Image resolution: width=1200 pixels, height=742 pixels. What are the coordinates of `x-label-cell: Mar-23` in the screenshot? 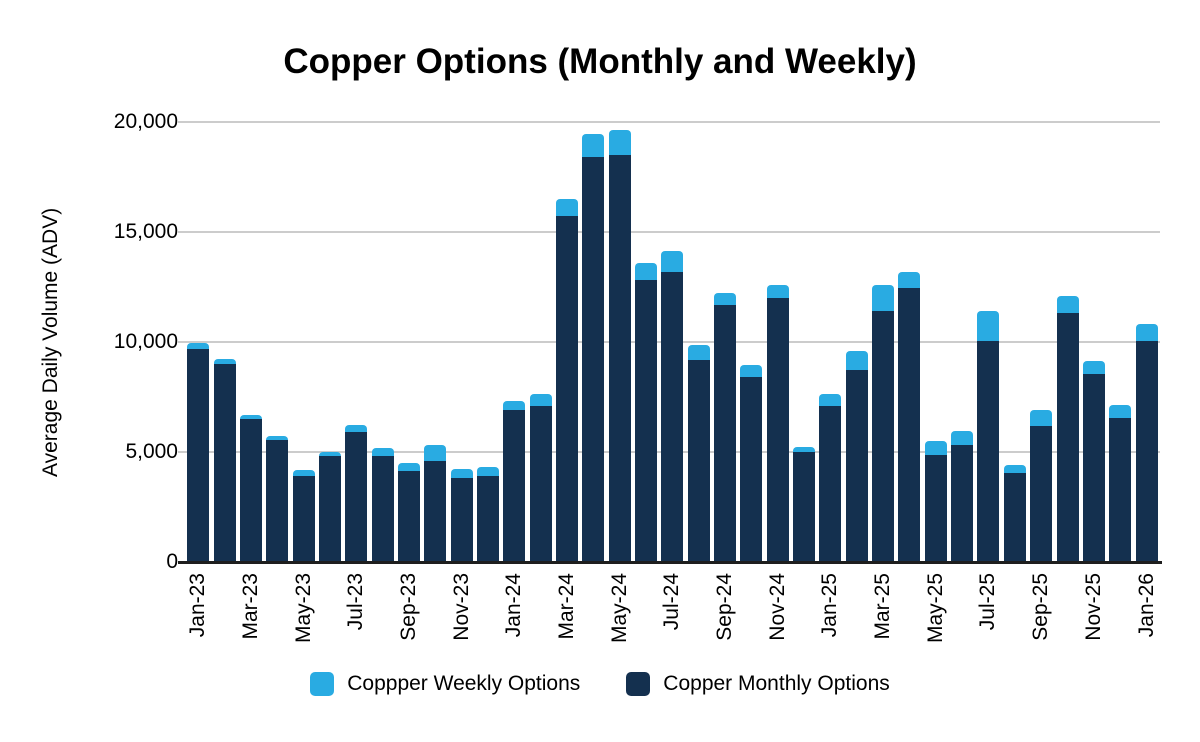 It's located at (251, 619).